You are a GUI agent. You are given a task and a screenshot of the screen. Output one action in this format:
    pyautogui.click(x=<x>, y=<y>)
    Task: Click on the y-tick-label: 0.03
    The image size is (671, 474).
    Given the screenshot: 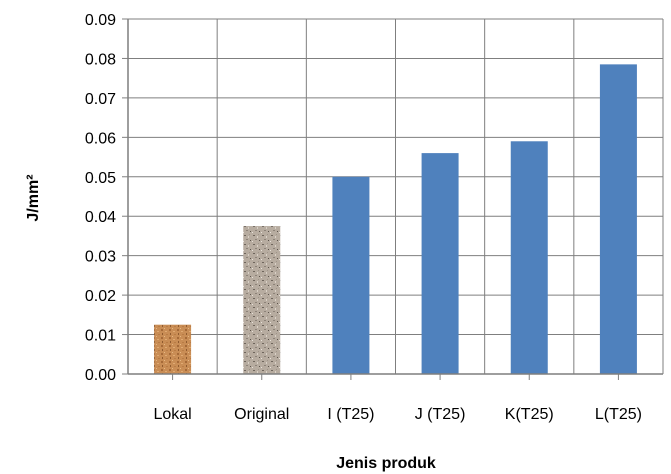 What is the action you would take?
    pyautogui.click(x=100, y=257)
    